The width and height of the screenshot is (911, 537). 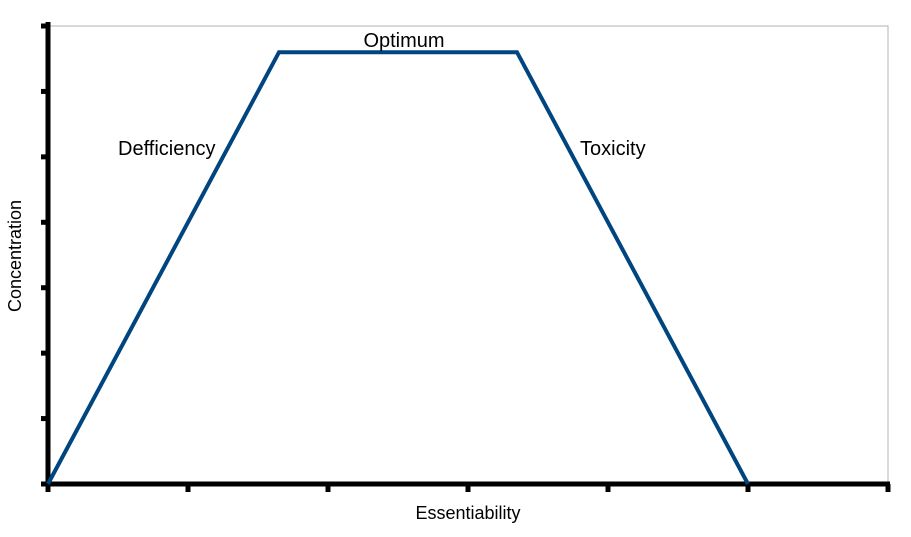 What do you see at coordinates (613, 149) in the screenshot?
I see `annotation-toxicity: Toxicity` at bounding box center [613, 149].